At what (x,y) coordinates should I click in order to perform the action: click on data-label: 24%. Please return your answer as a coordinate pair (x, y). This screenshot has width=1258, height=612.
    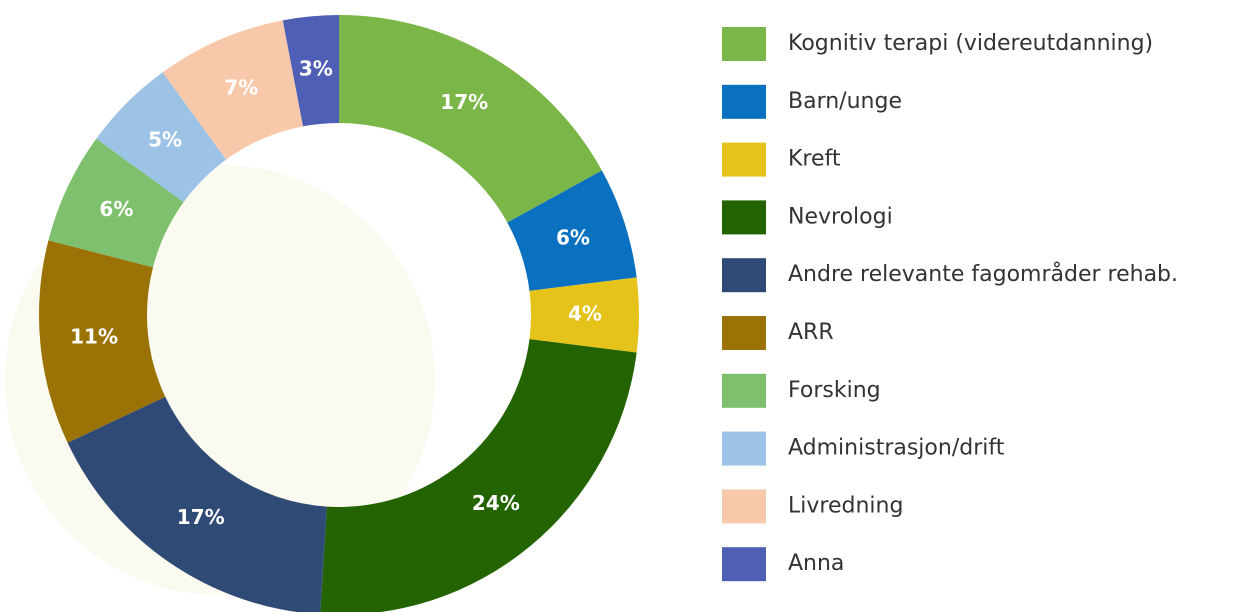
    Looking at the image, I should click on (496, 503).